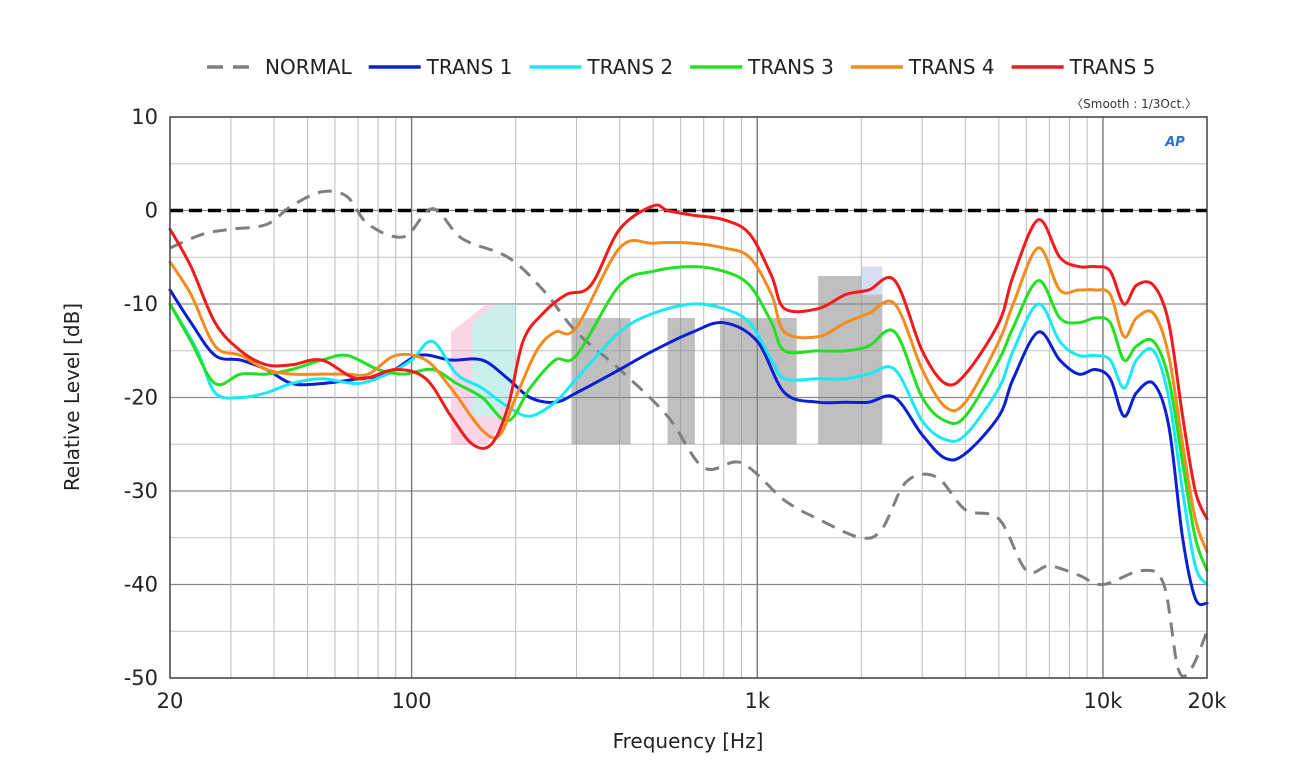  Describe the element at coordinates (141, 304) in the screenshot. I see `y-tick-label: -10` at that location.